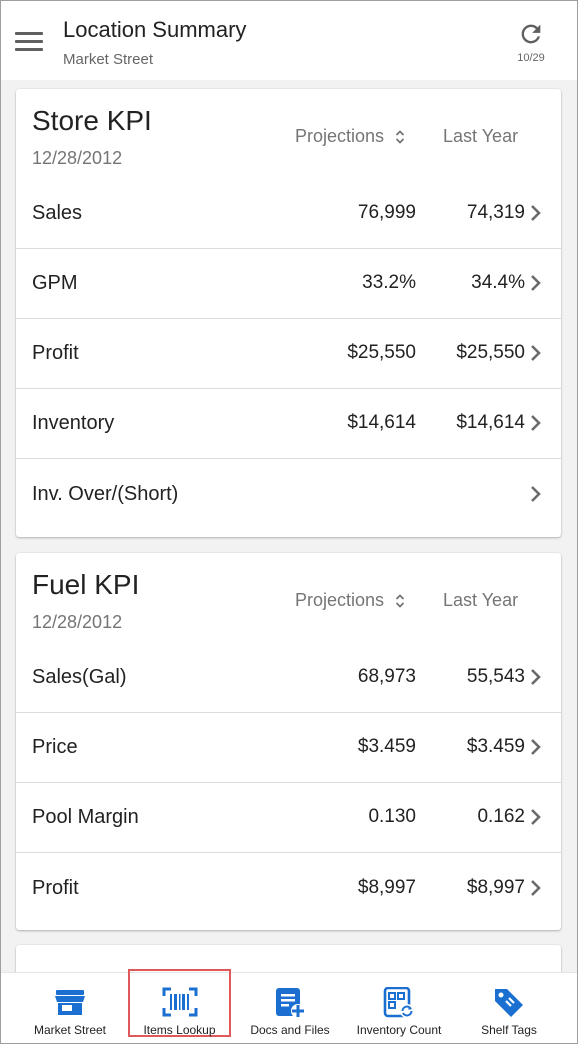  Describe the element at coordinates (531, 58) in the screenshot. I see `refresh-counter: 10/29` at that location.